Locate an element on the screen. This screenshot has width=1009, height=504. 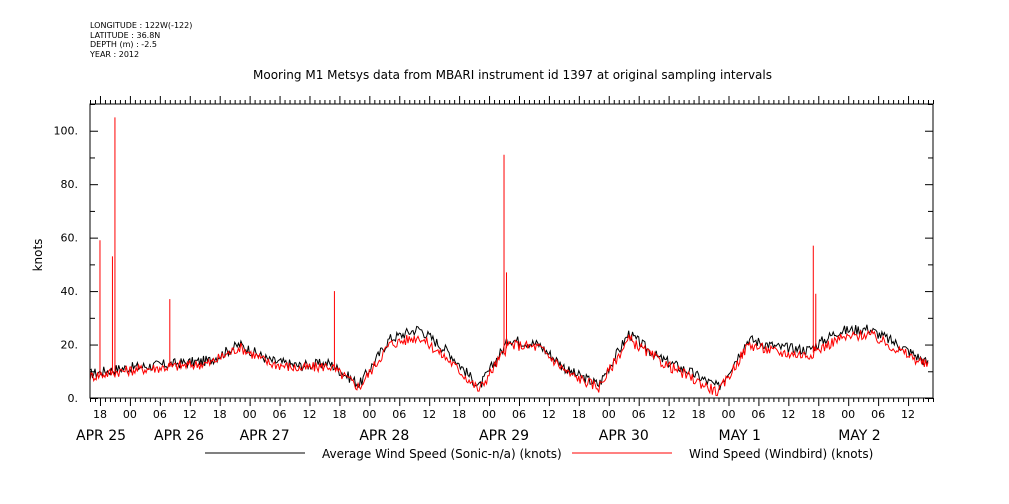
y-tick-label: 60. is located at coordinates (70, 238).